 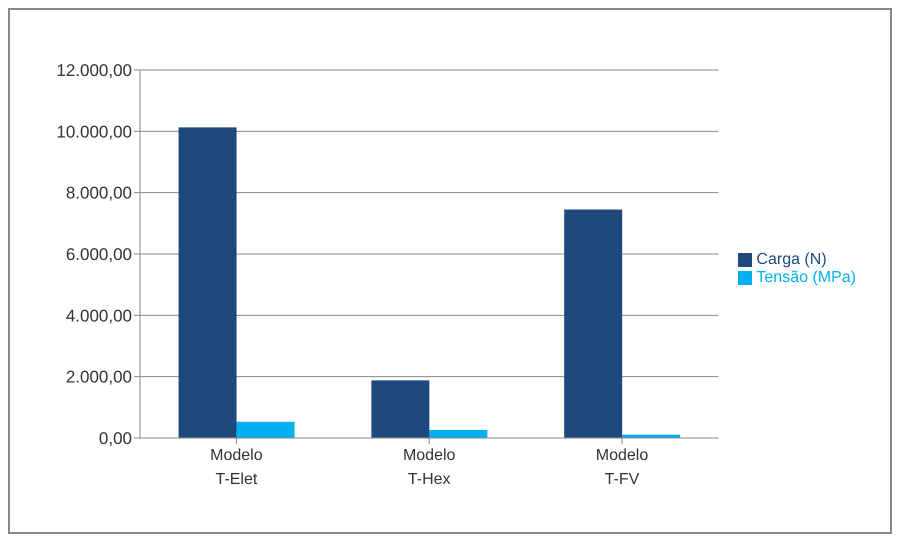 I want to click on y-tick-label: 2.000,00, so click(x=99, y=377).